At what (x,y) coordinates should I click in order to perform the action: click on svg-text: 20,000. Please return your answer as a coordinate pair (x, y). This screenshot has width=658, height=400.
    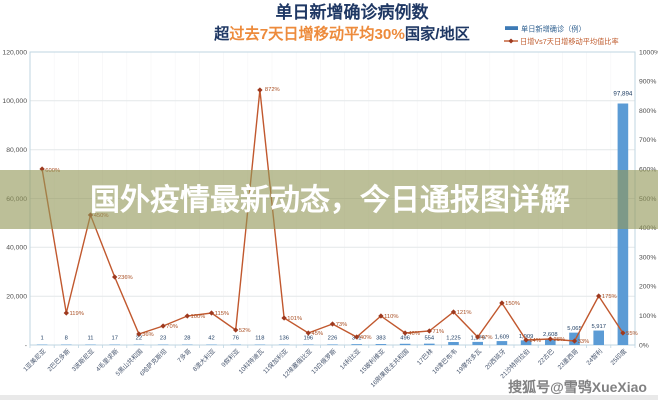
    Looking at the image, I should click on (16, 297).